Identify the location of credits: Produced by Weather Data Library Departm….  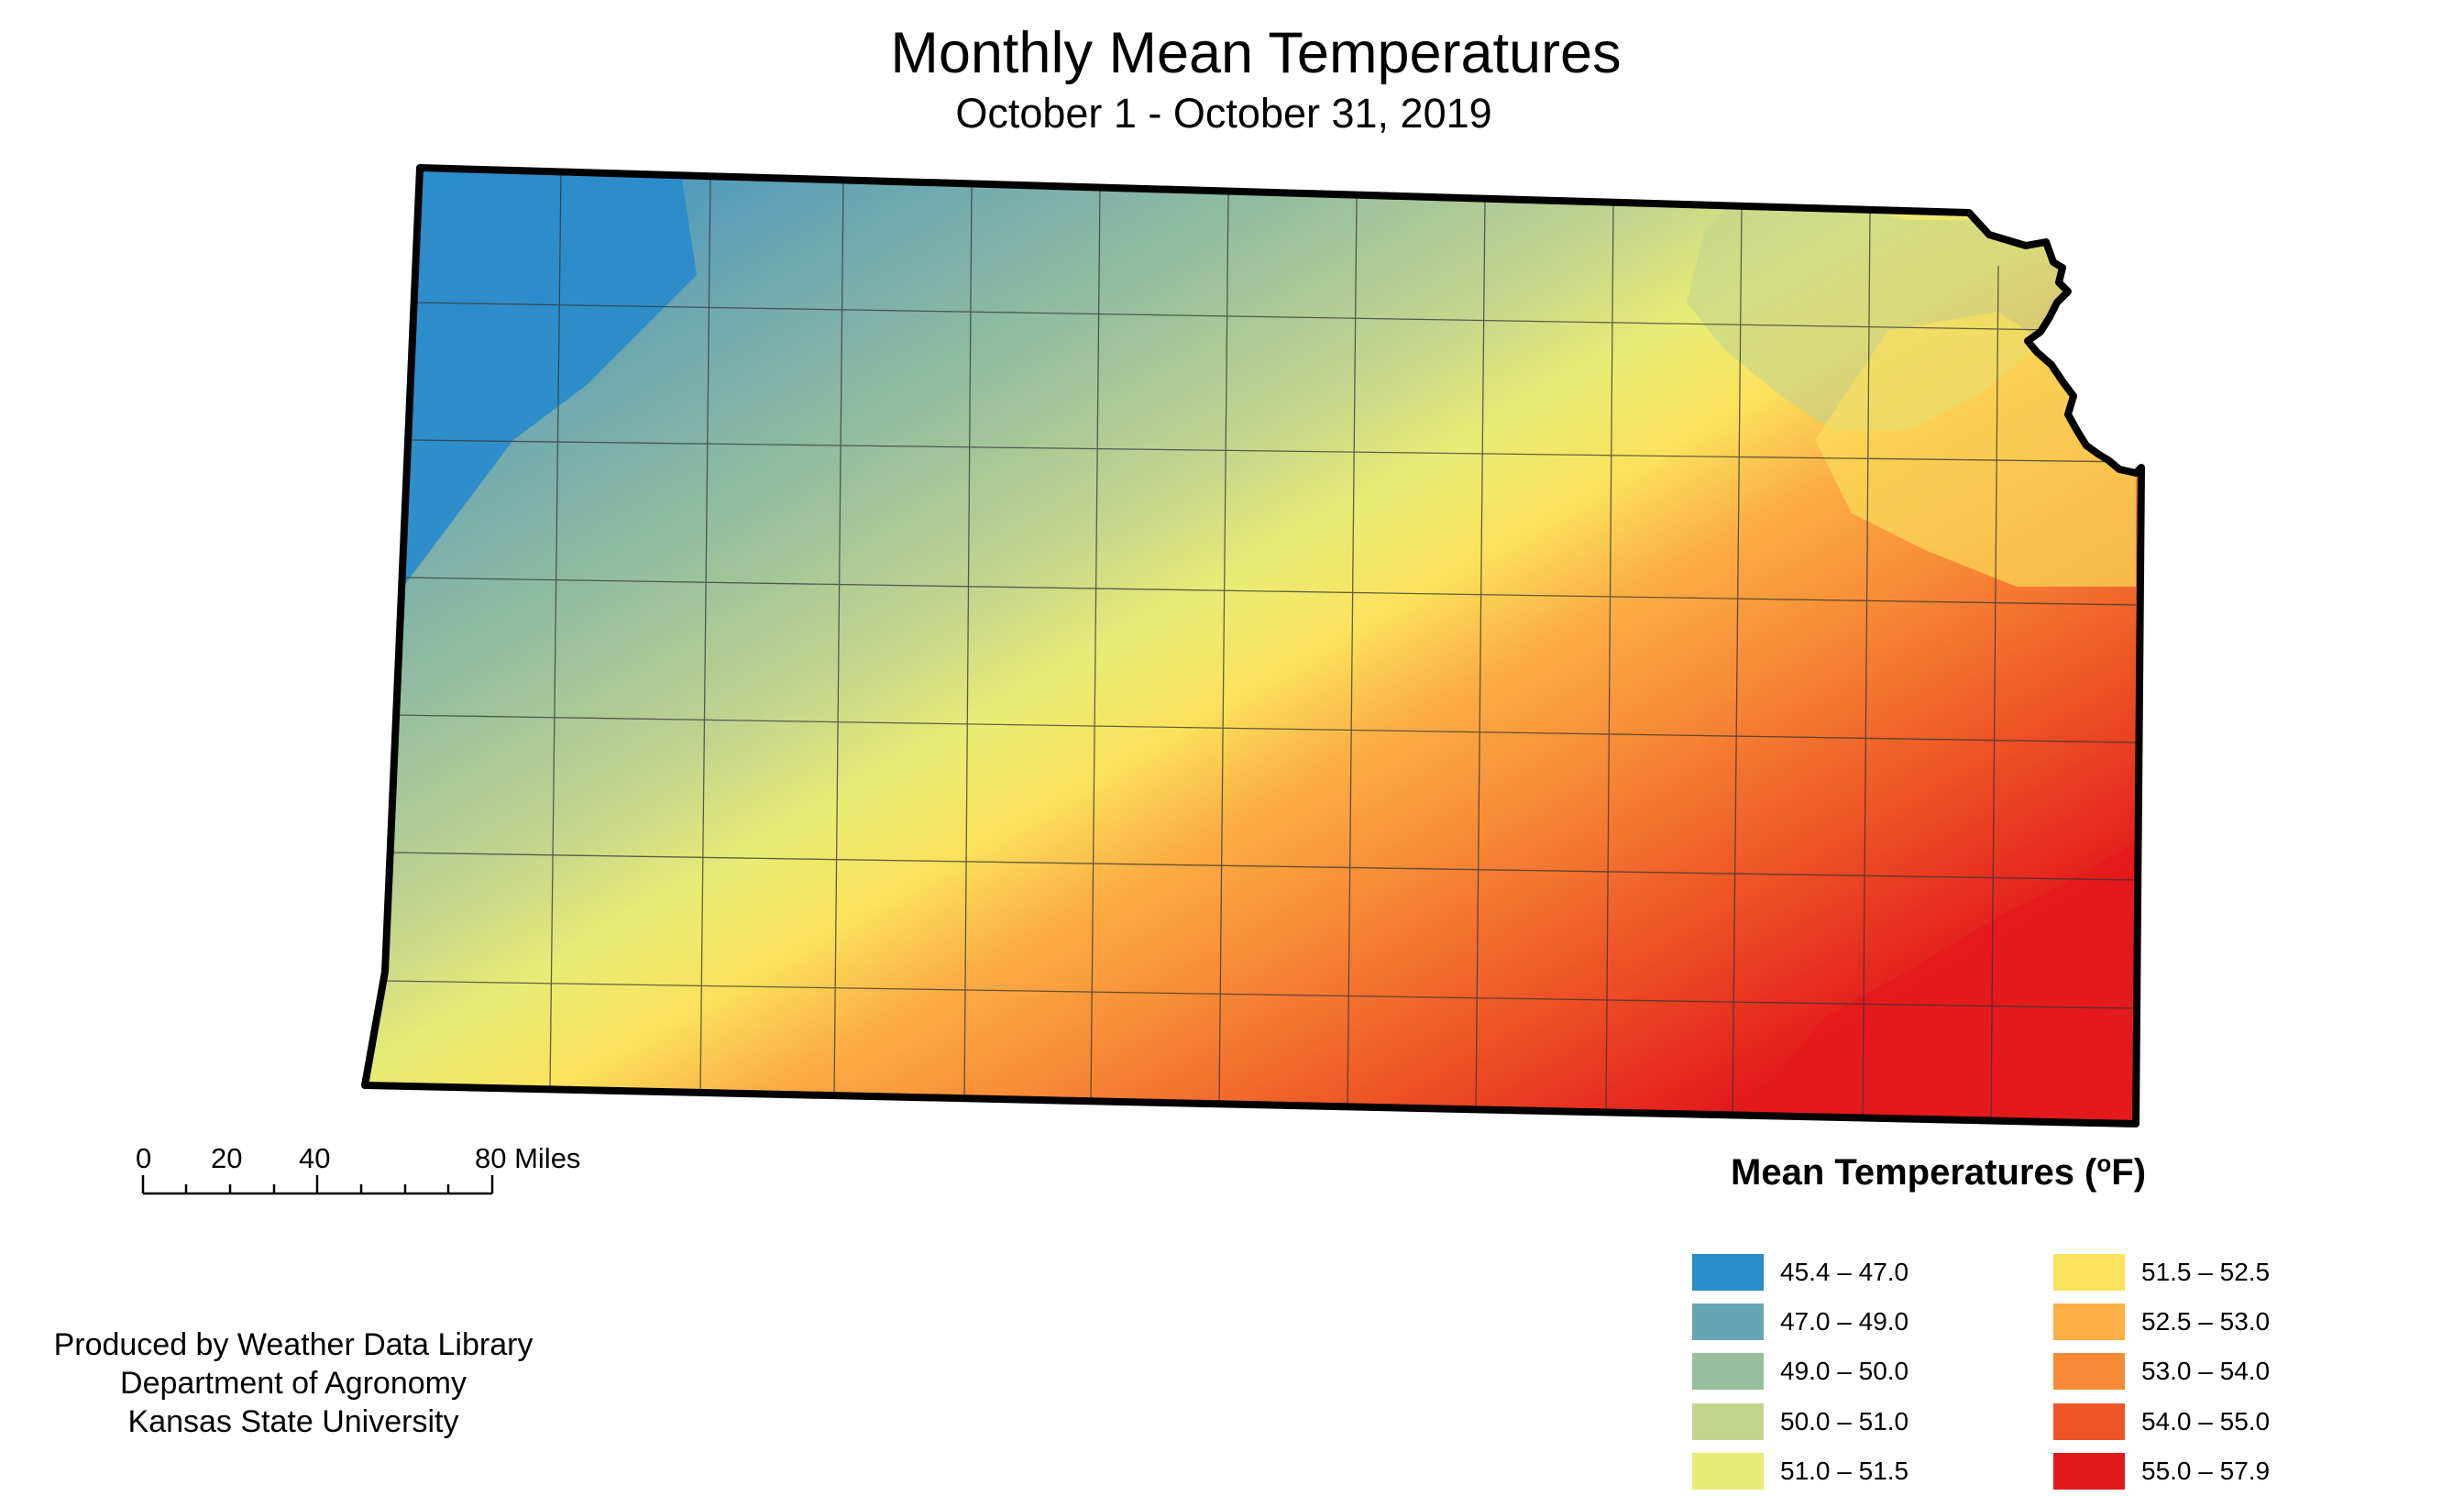
(293, 1383).